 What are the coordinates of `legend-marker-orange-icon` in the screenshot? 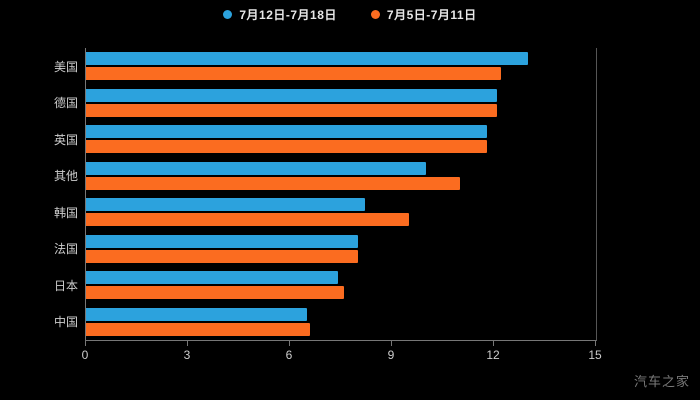 It's located at (375, 14).